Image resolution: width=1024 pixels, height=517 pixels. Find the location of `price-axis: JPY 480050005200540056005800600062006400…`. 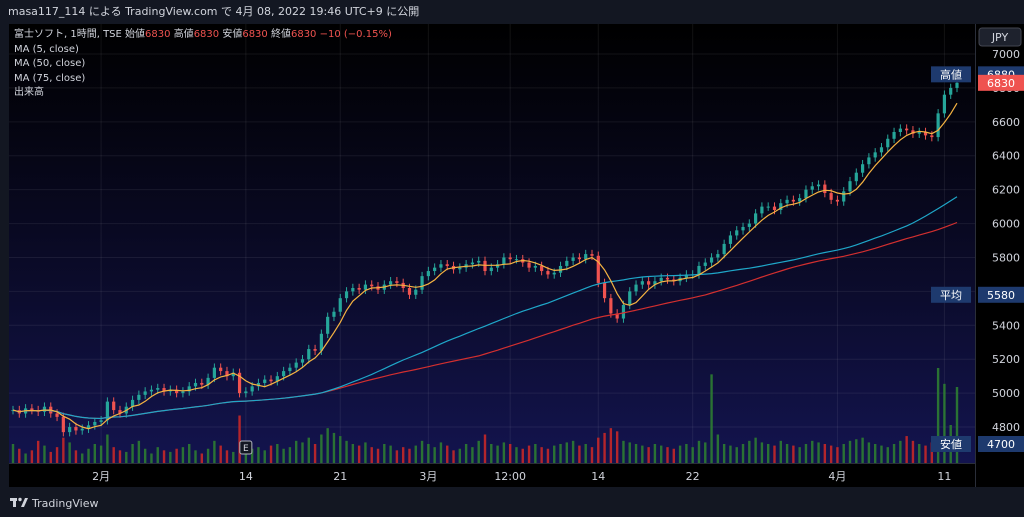

price-axis: JPY 480050005200540056005800600062006400… is located at coordinates (999, 255).